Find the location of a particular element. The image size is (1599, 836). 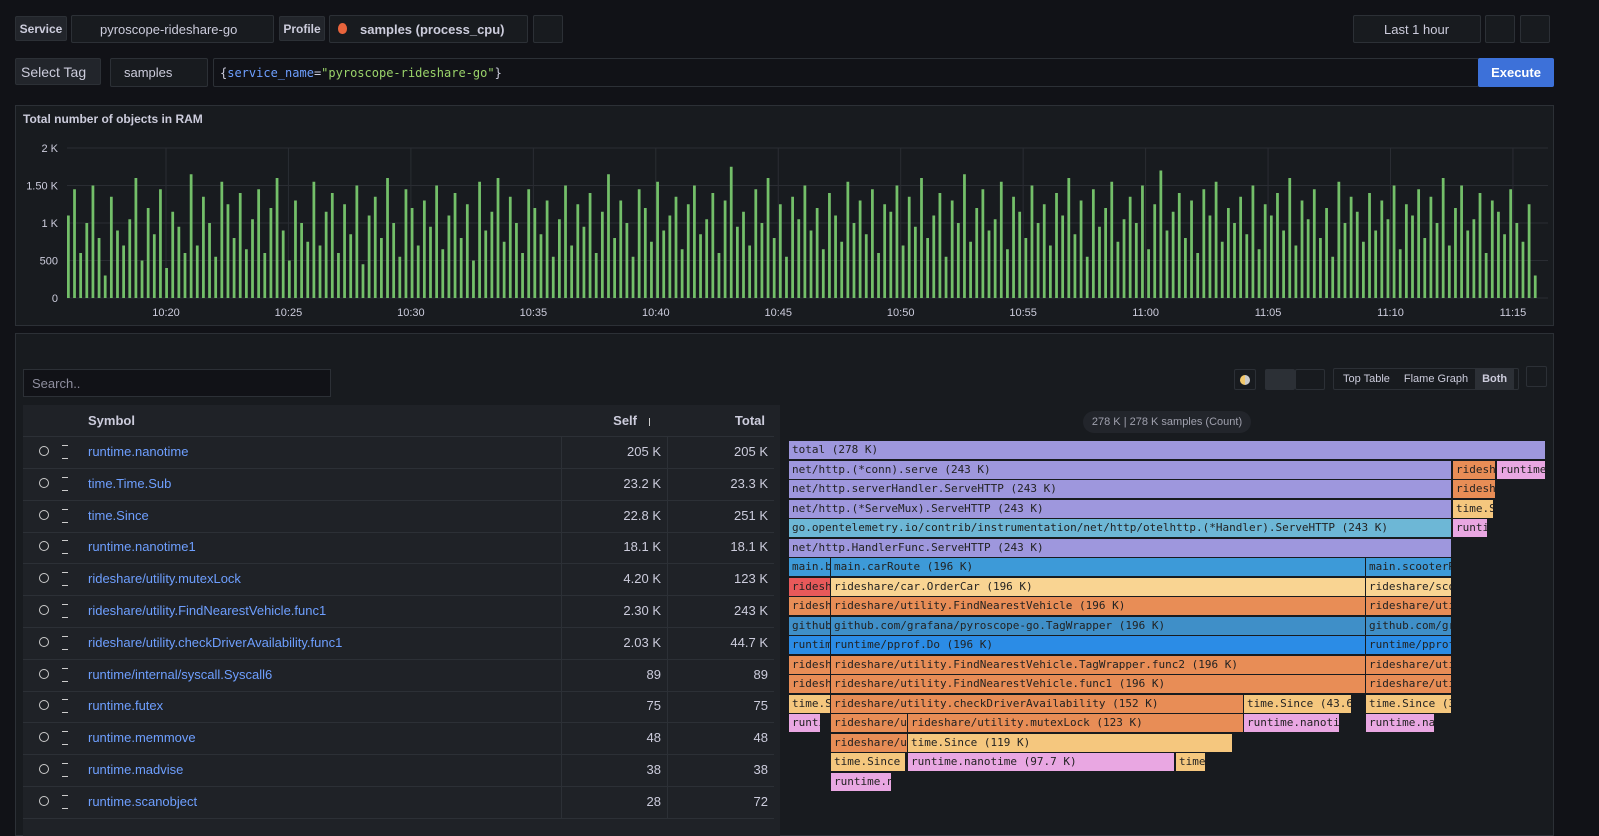

flame-frame: time.Since (43.6 K is located at coordinates (1298, 703).